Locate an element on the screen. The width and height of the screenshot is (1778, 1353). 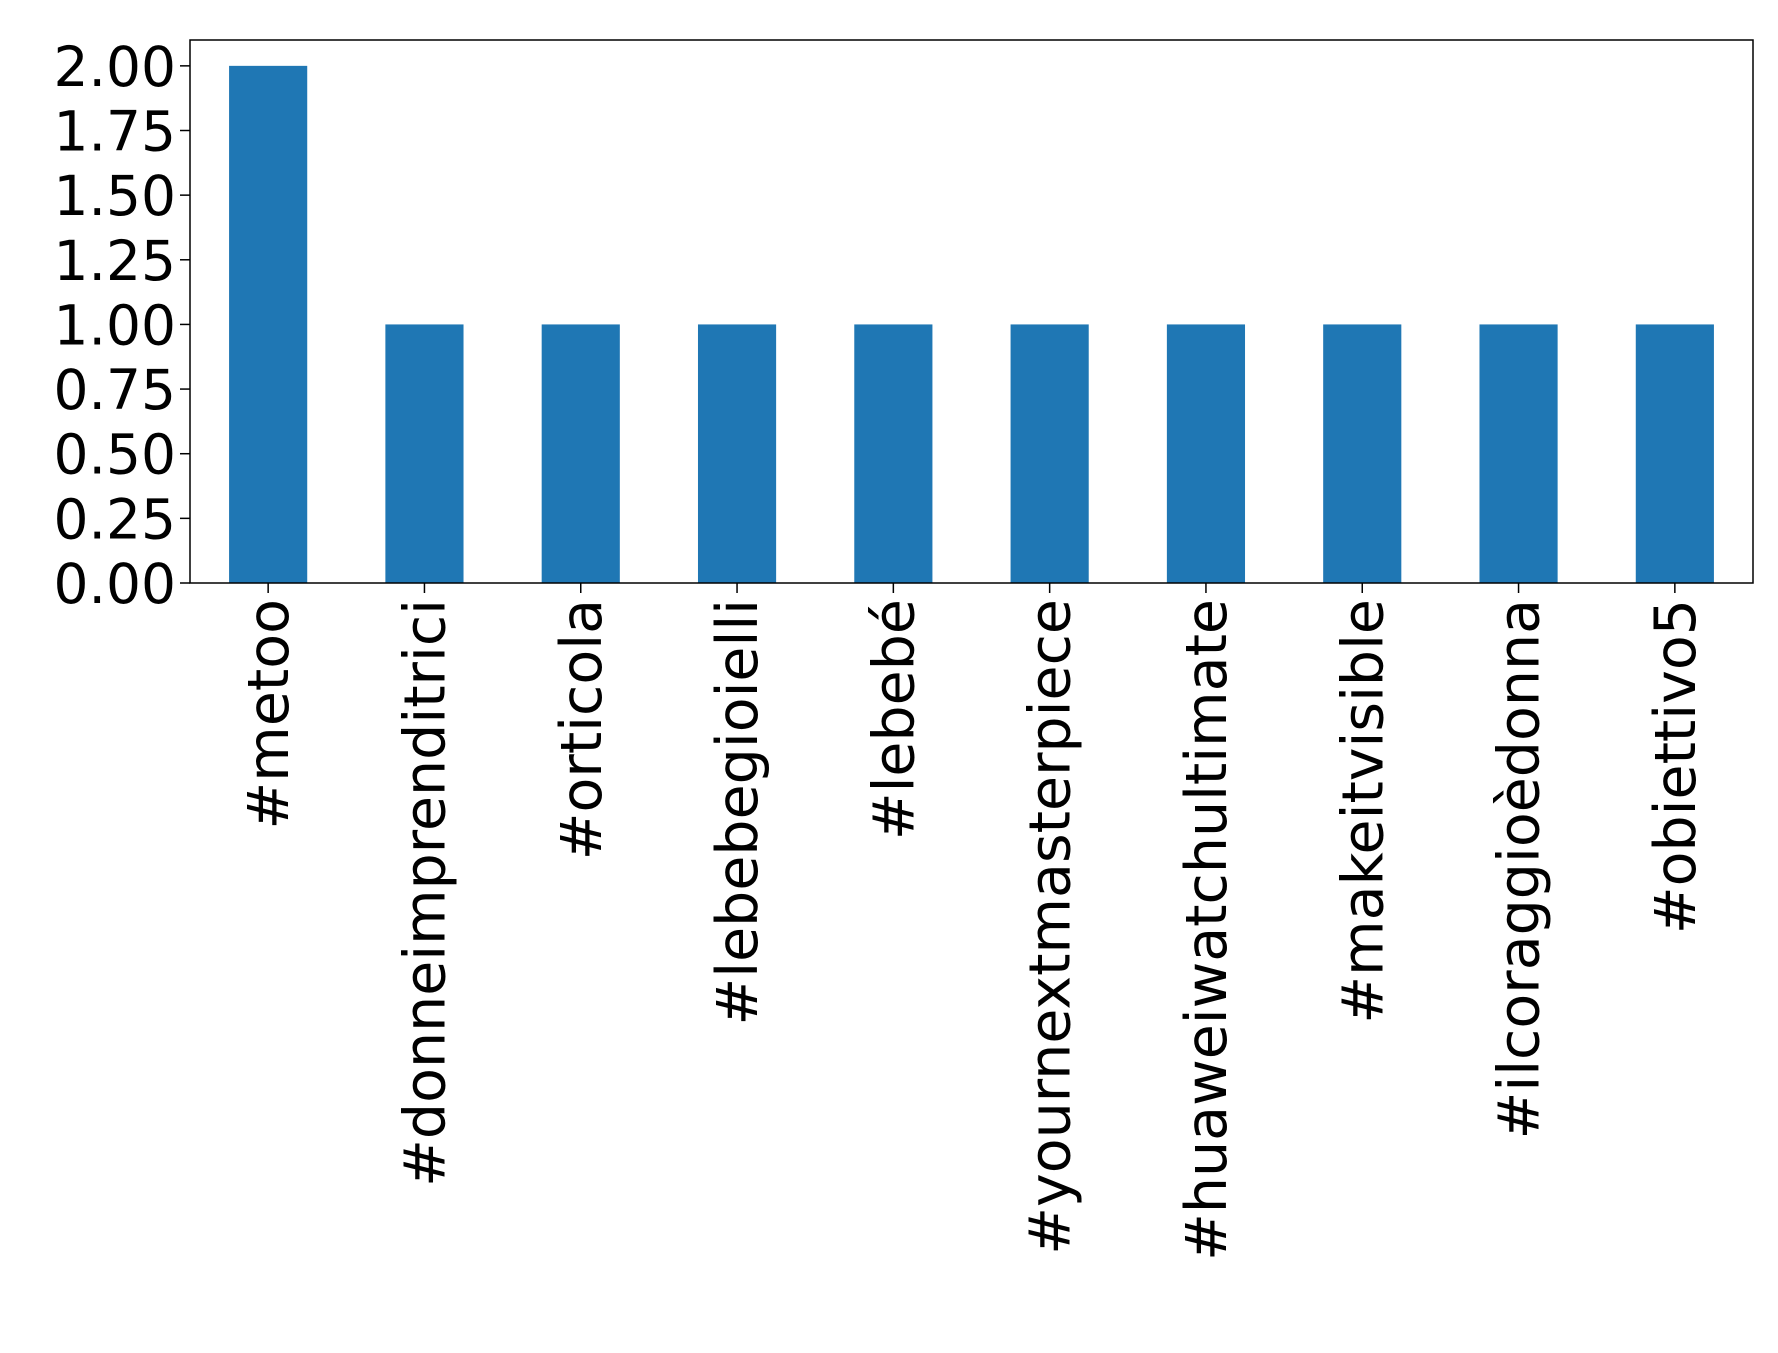
x-tick-label: #huaweiwatchultimate is located at coordinates (1207, 930).